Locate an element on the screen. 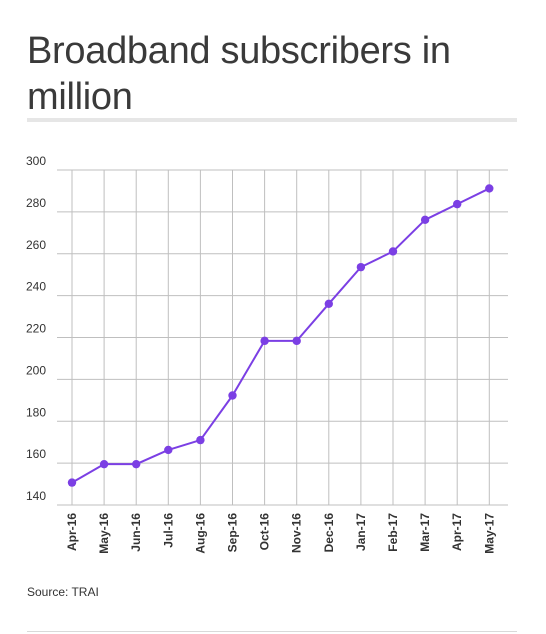 Image resolution: width=546 pixels, height=634 pixels. bottom-divider is located at coordinates (272, 631).